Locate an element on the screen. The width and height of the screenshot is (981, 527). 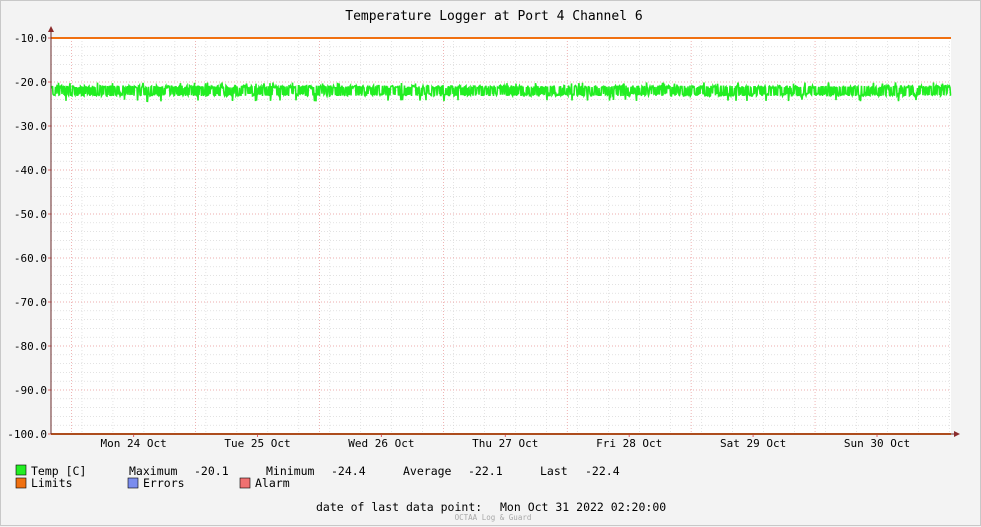
temperature-series-line is located at coordinates (501, 92).